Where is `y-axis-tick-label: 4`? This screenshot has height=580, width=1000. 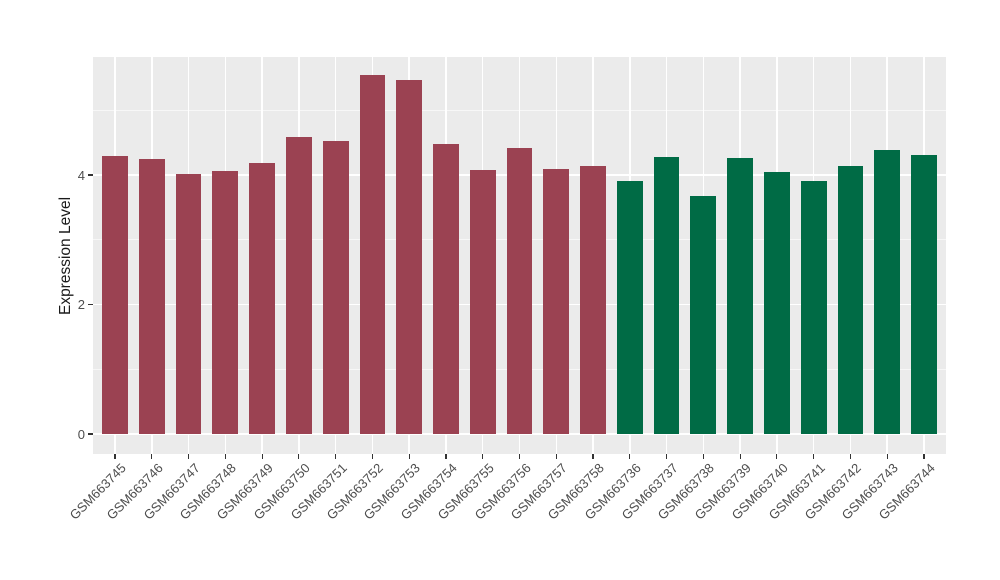
y-axis-tick-label: 4 is located at coordinates (81, 175).